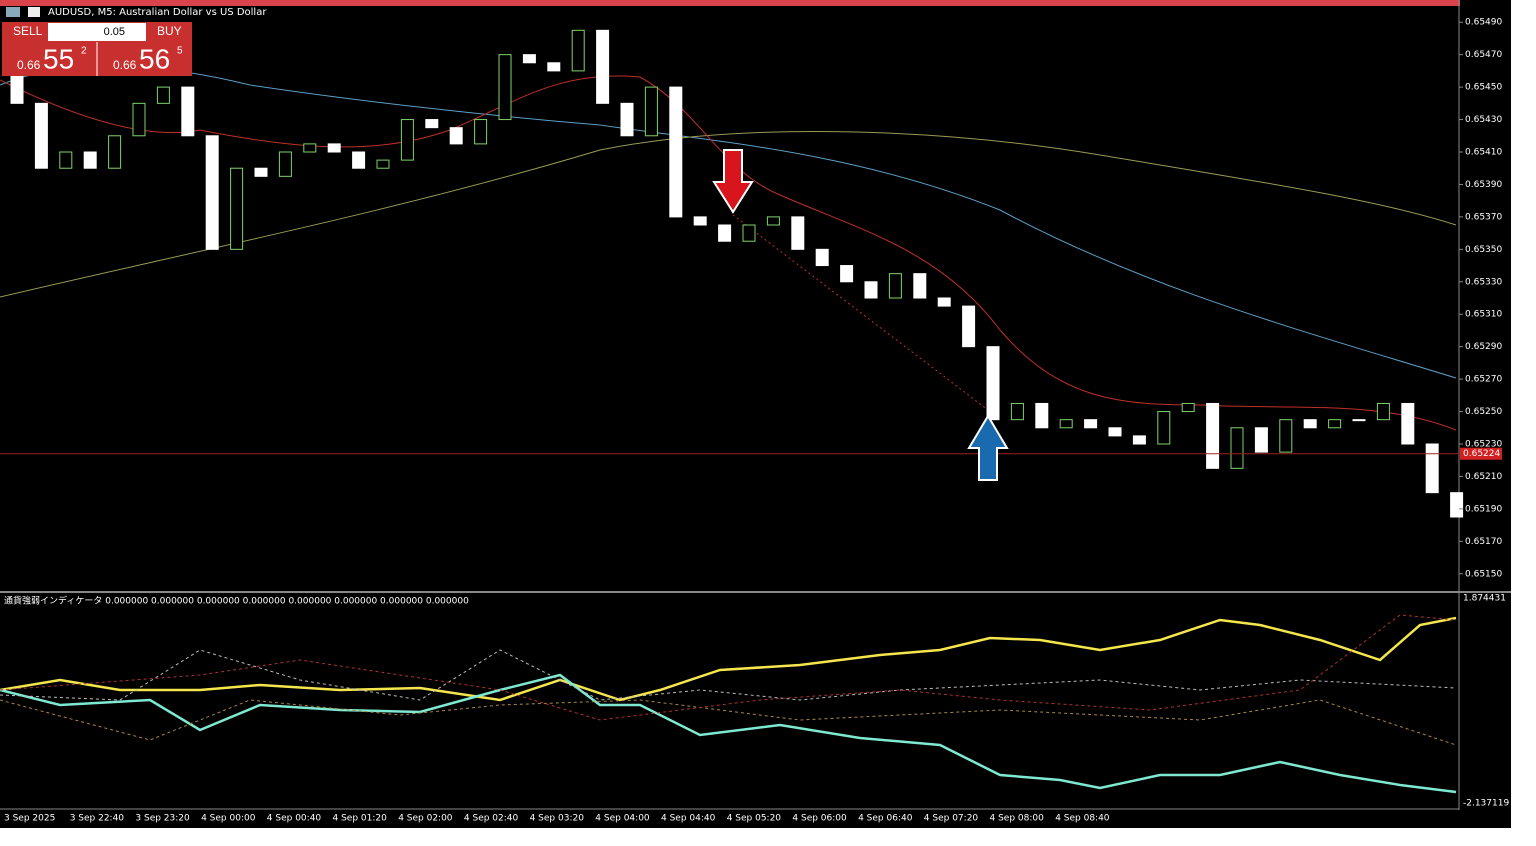  Describe the element at coordinates (1486, 804) in the screenshot. I see `indicator-min: -2.137119` at that location.